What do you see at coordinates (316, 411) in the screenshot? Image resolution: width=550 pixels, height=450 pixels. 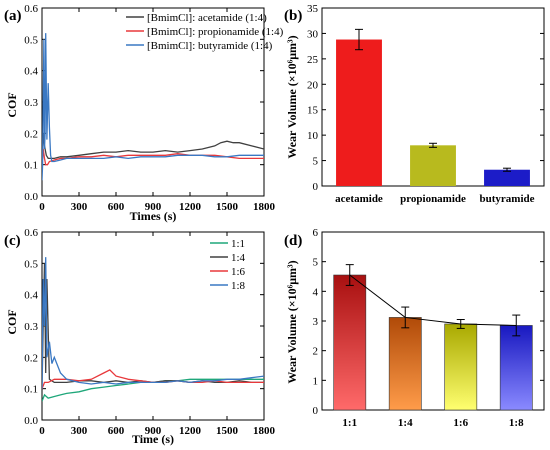 I see `panel-d-y-tick-label: 0` at bounding box center [316, 411].